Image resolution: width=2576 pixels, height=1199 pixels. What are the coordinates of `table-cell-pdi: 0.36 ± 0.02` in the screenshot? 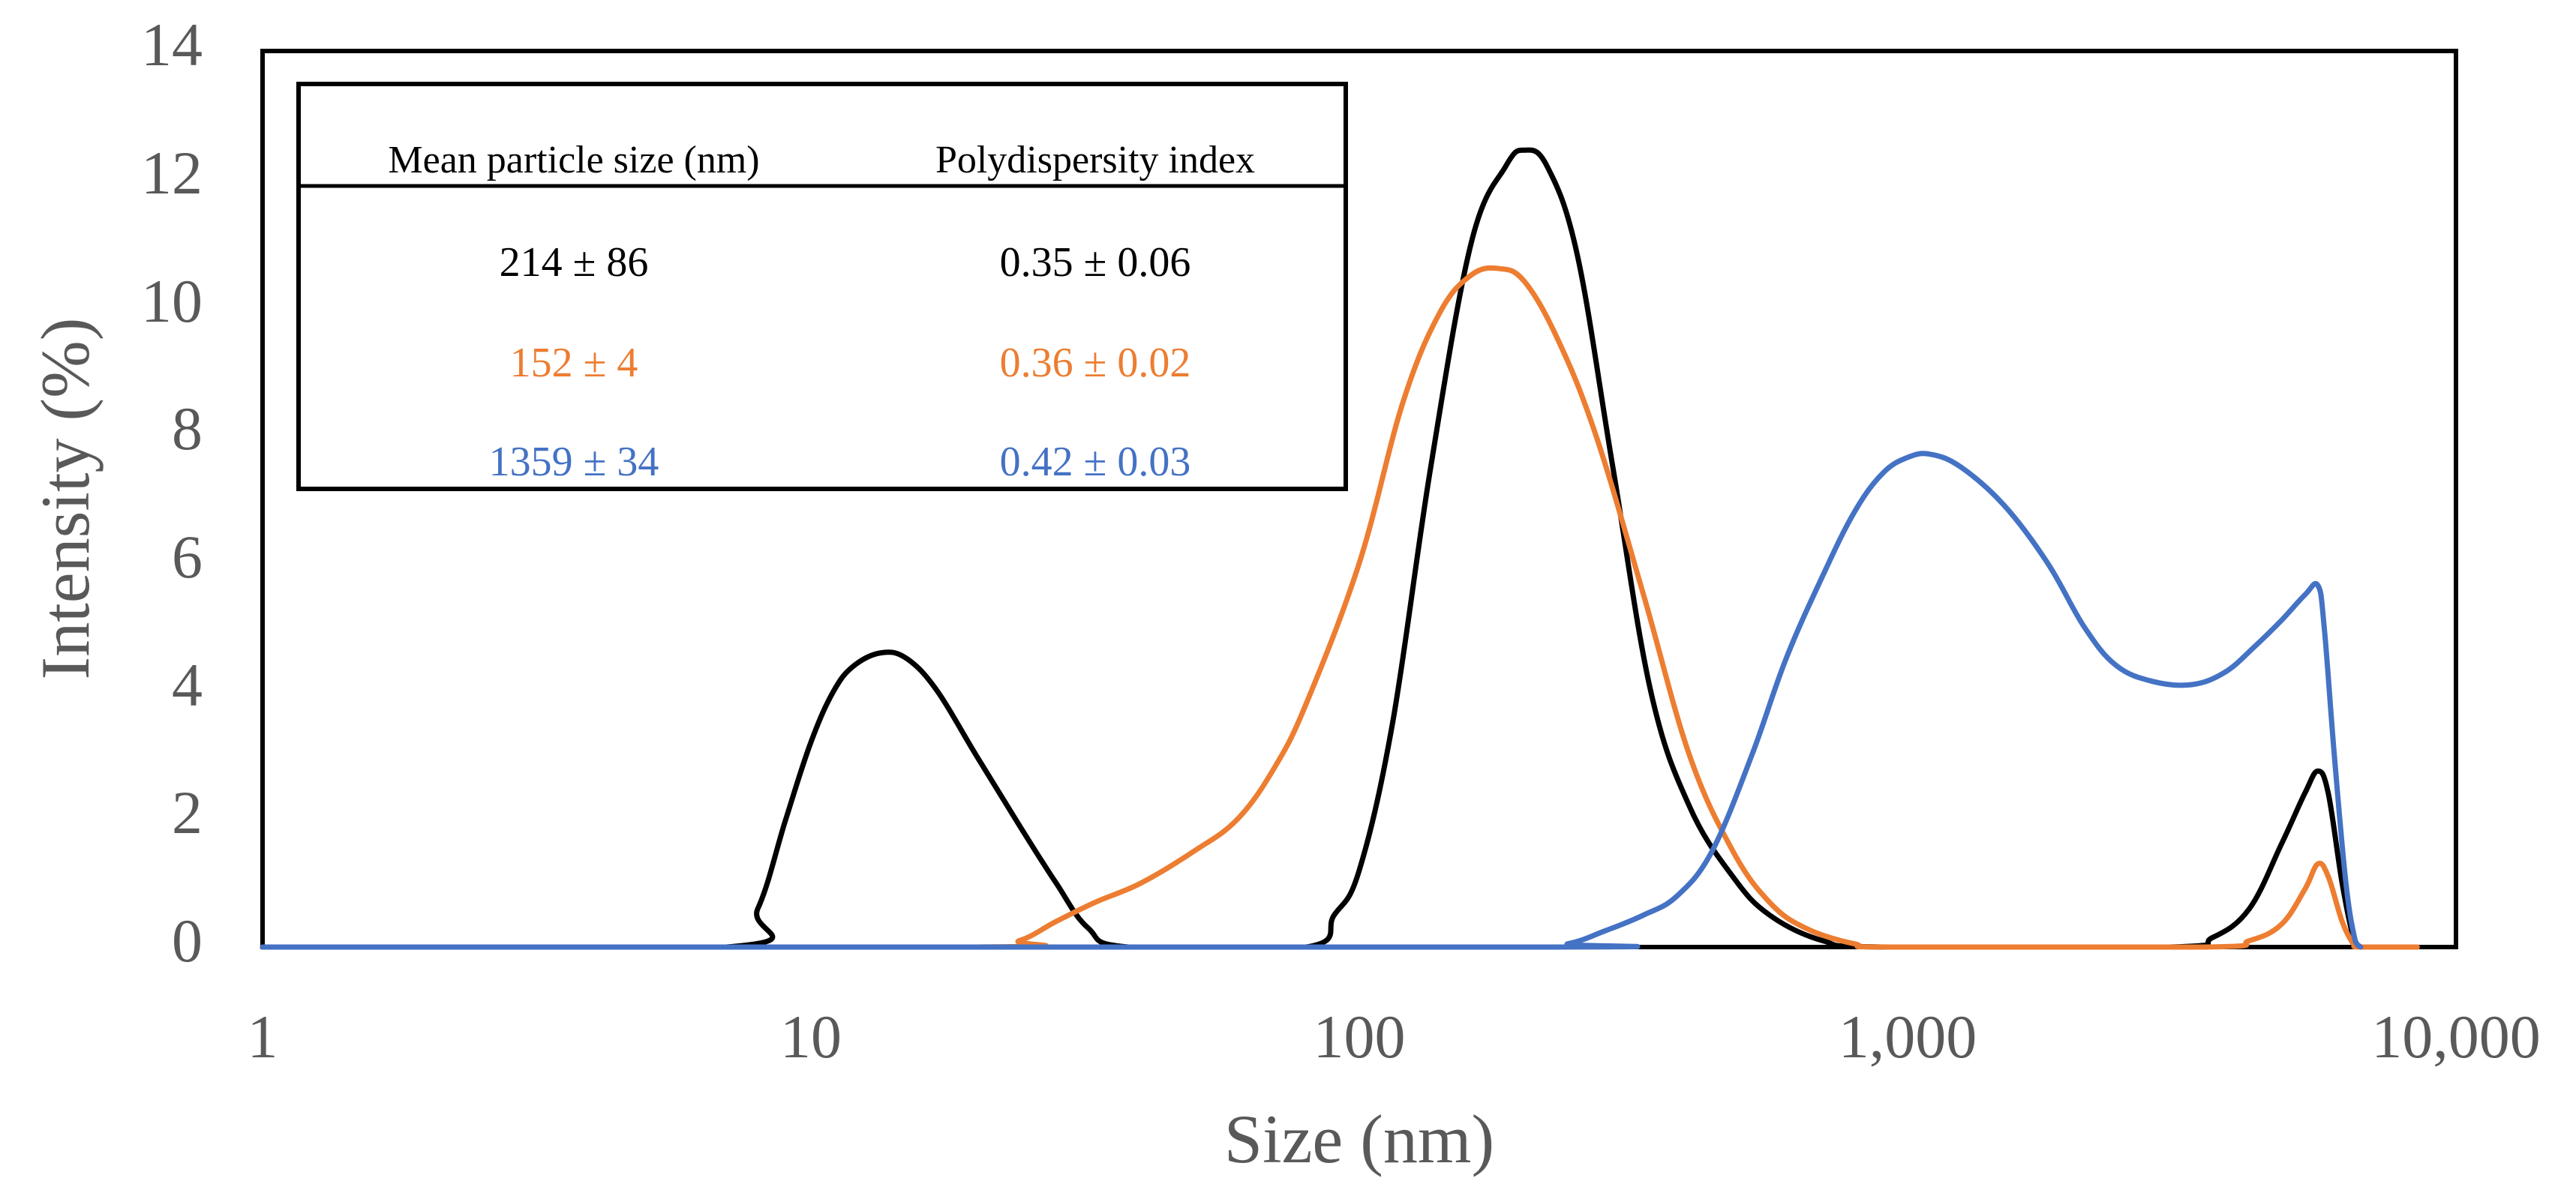 It's located at (1095, 363).